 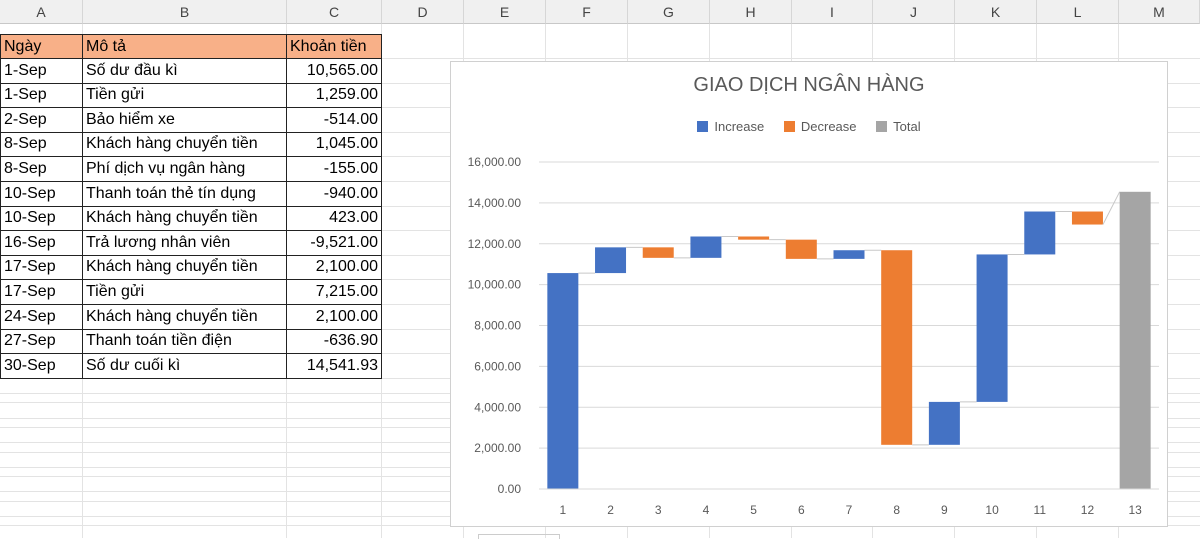 What do you see at coordinates (1078, 12) in the screenshot?
I see `column-header-l: L` at bounding box center [1078, 12].